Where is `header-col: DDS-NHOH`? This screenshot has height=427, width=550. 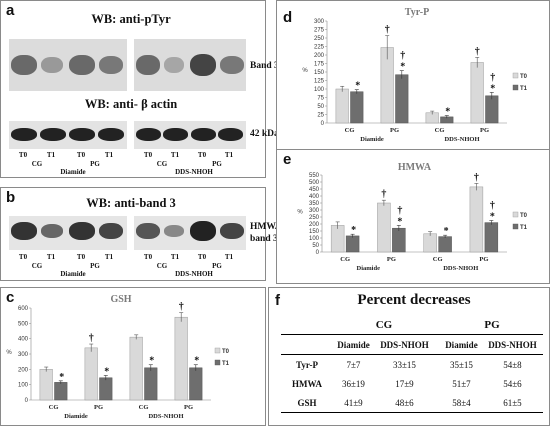 header-col: DDS-NHOH is located at coordinates (512, 344).